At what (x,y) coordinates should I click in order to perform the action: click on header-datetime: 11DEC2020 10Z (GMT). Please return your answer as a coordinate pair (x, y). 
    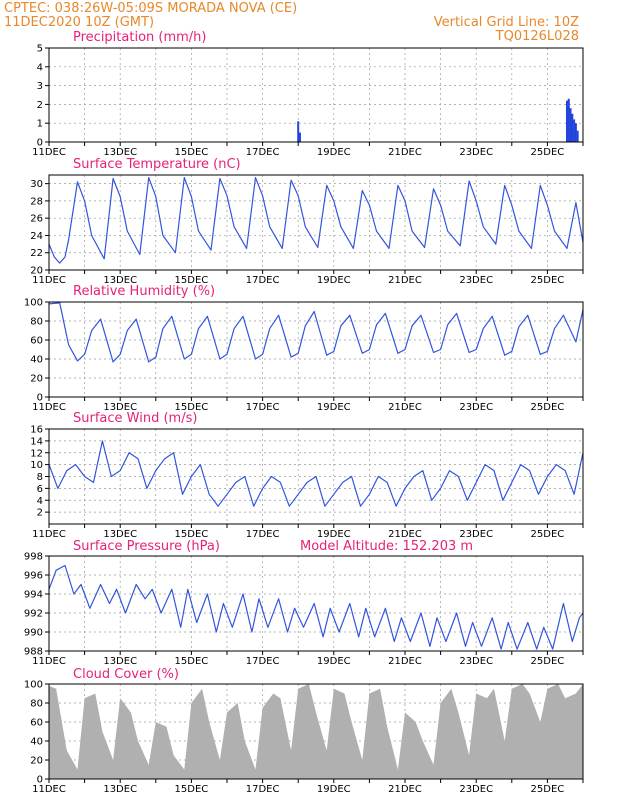
    Looking at the image, I should click on (79, 22).